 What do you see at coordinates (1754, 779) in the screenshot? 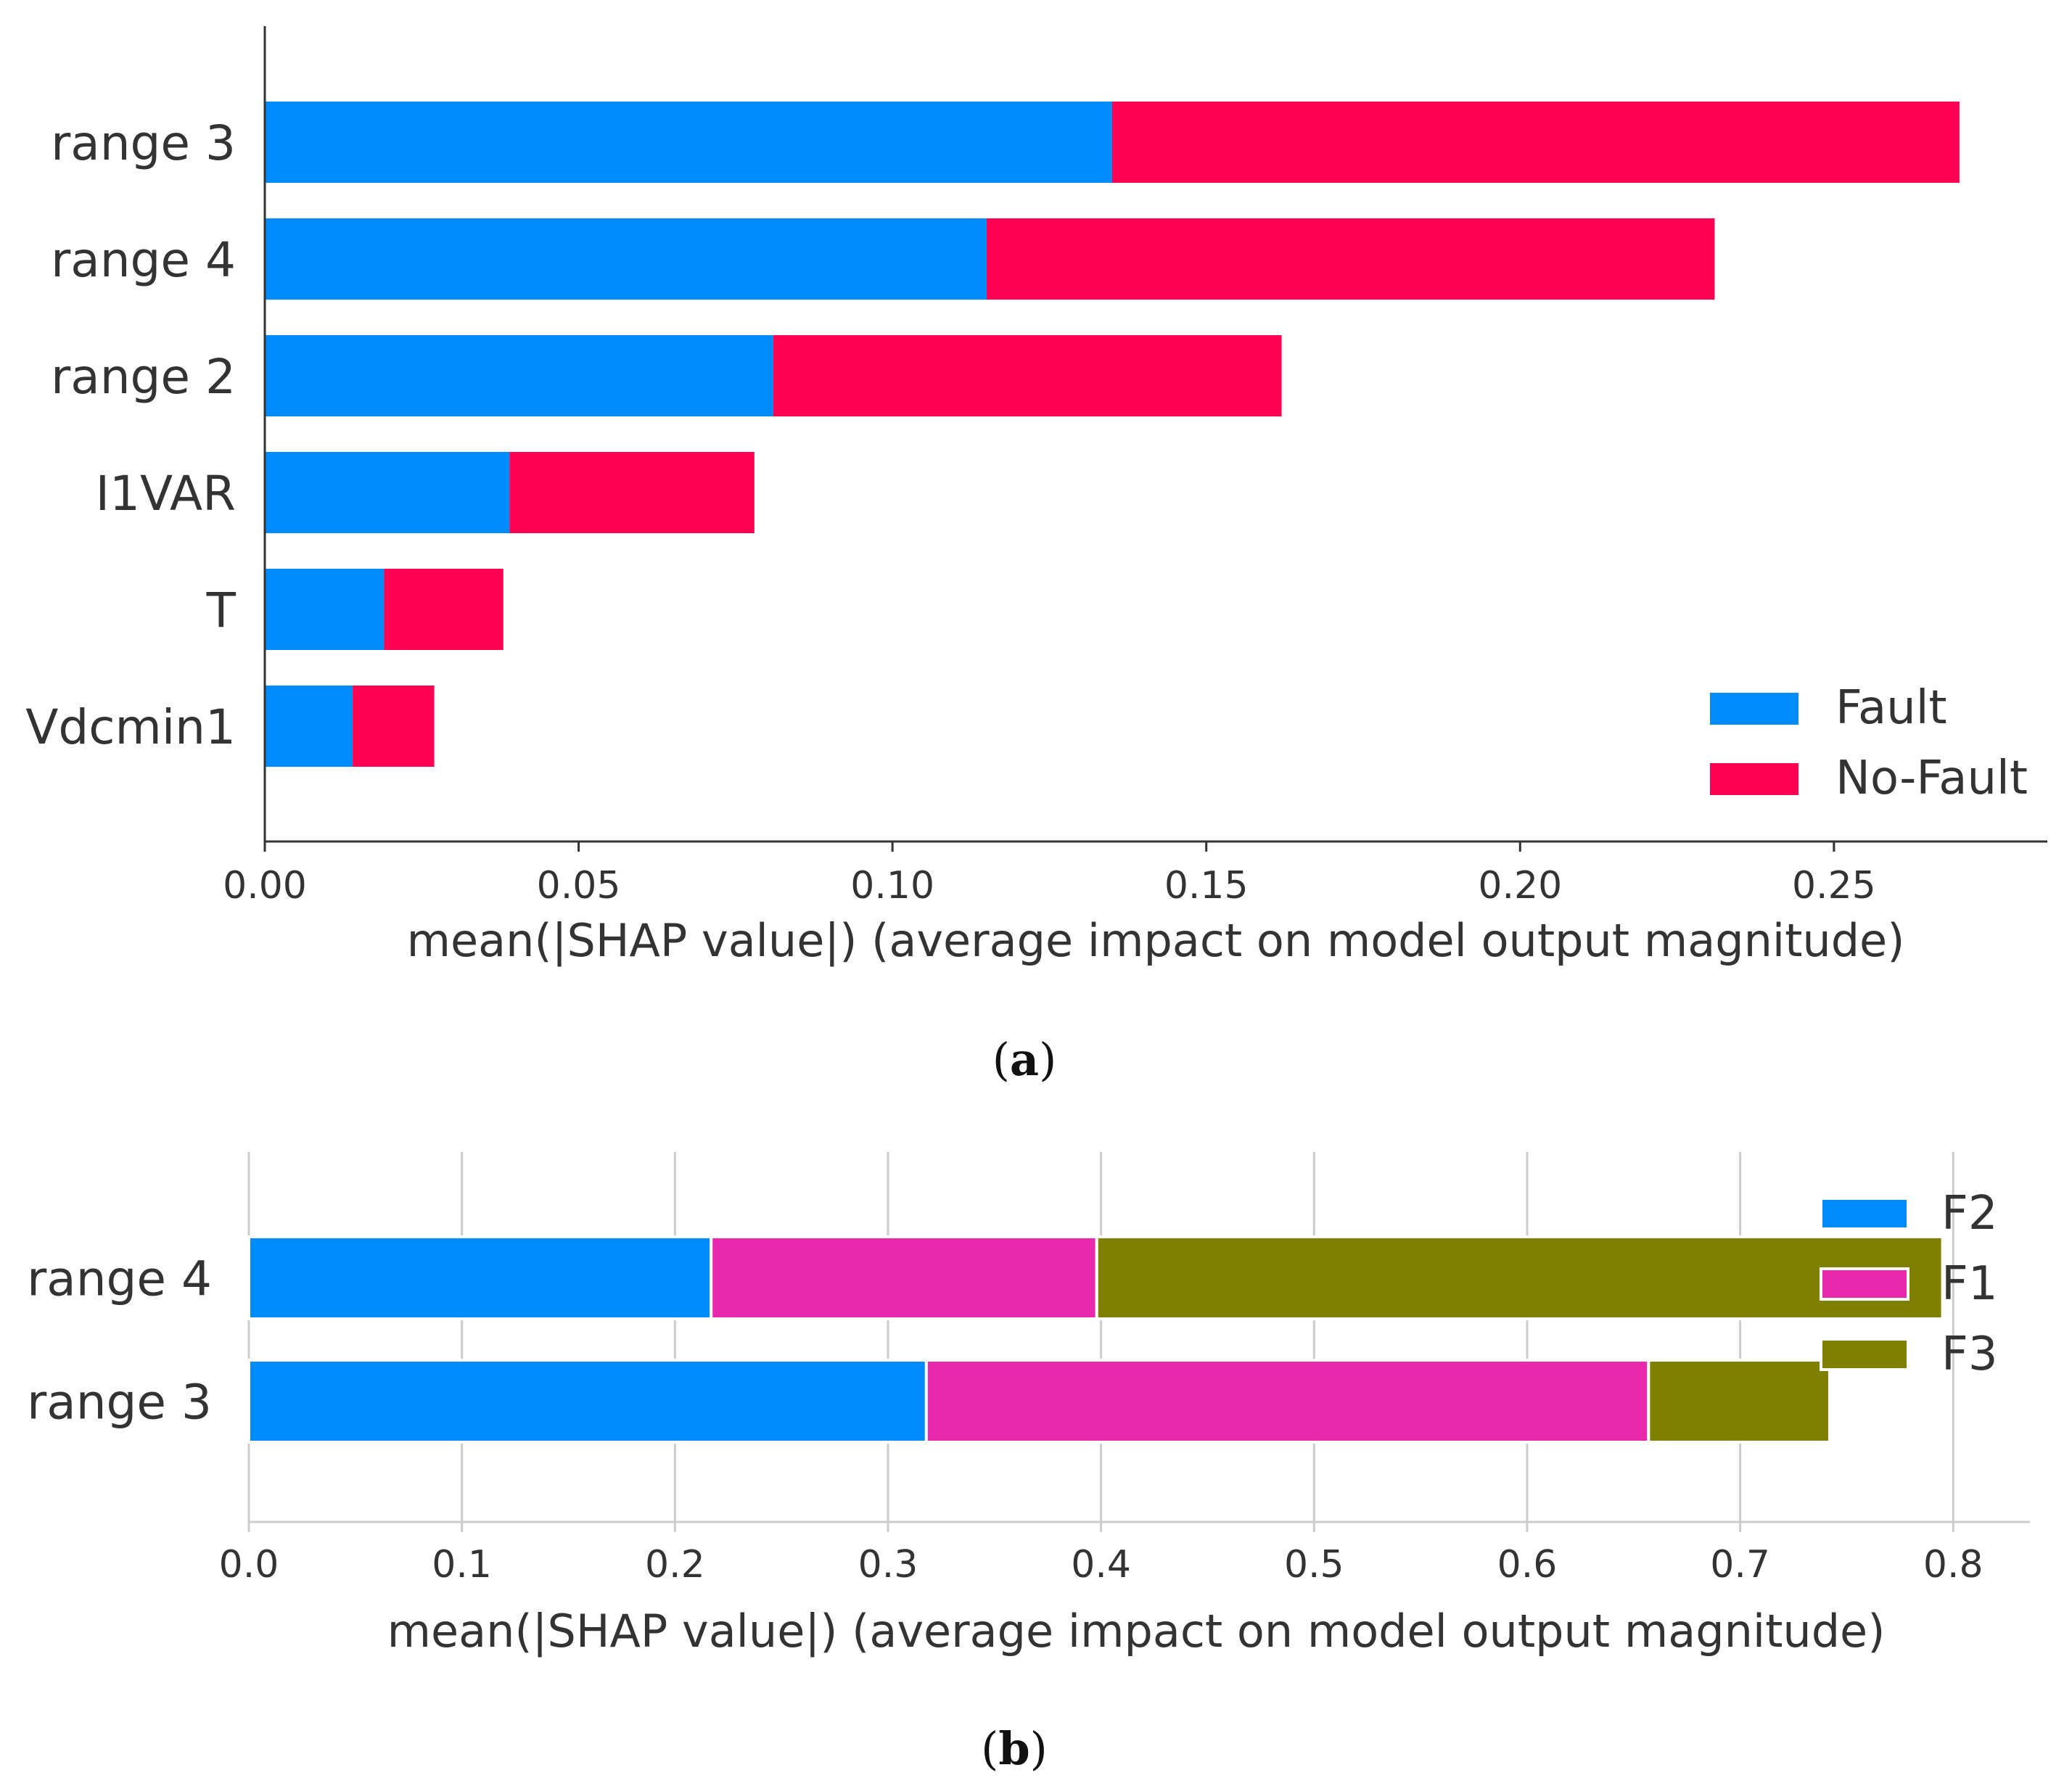
I see `chart-a-legend-swatch-no-fault` at bounding box center [1754, 779].